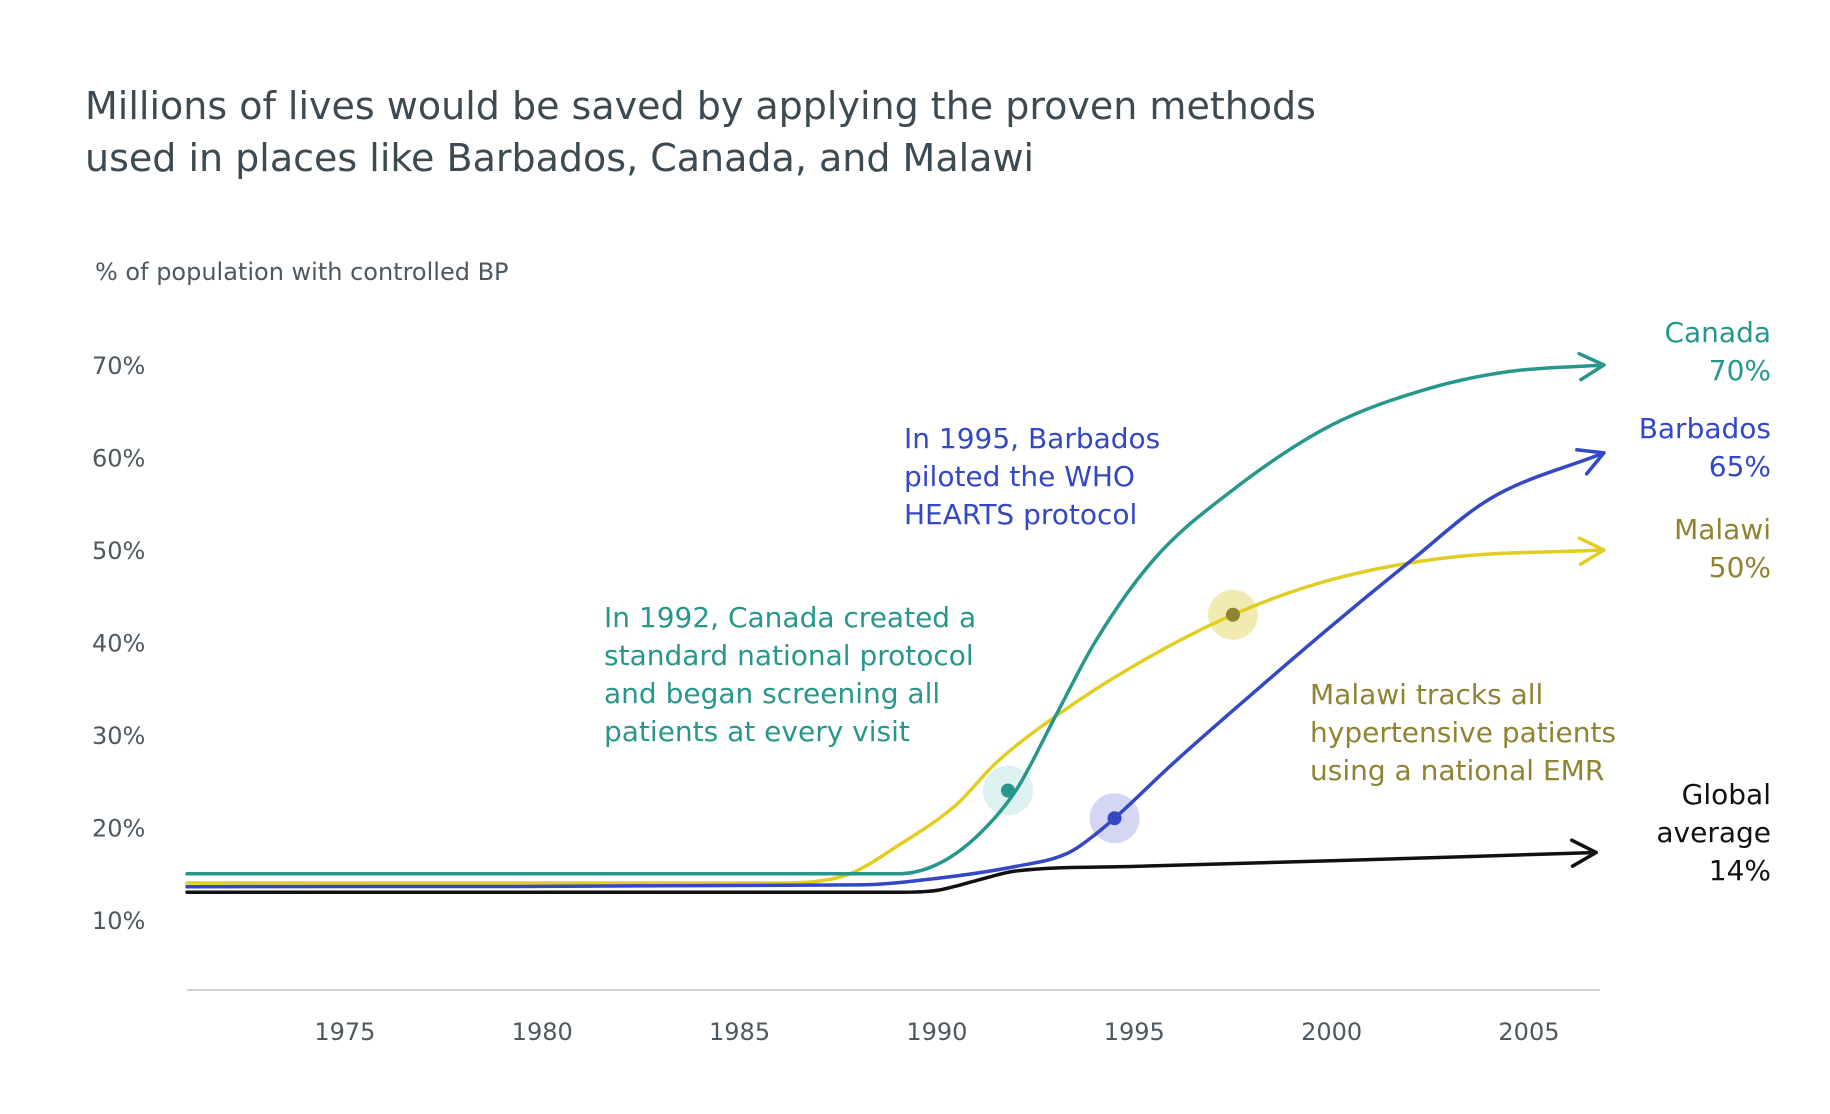 This screenshot has height=1114, width=1830. What do you see at coordinates (1722, 529) in the screenshot?
I see `end-label-malawi-line-1: Malawi` at bounding box center [1722, 529].